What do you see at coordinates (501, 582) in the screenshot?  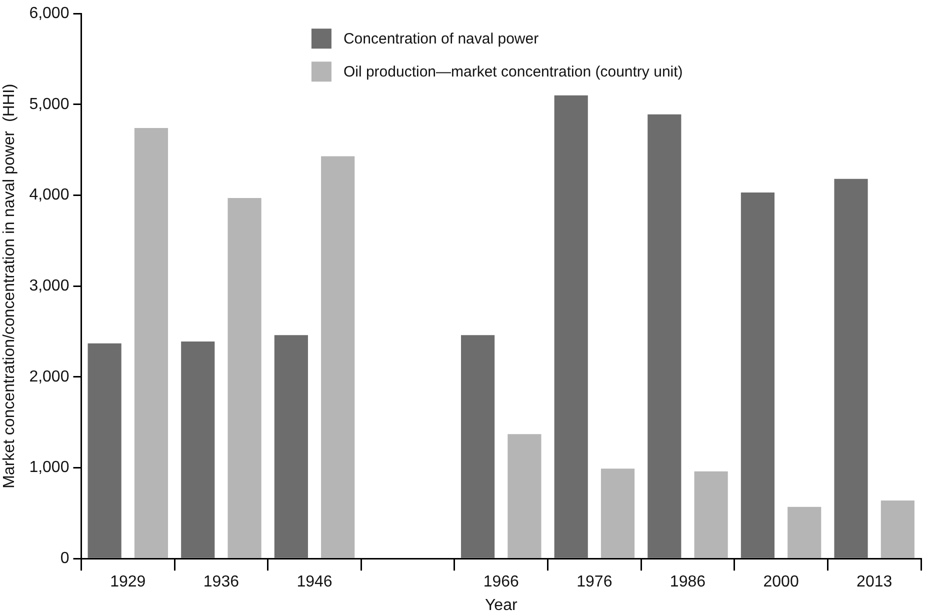 I see `x-tick-label: 1966` at bounding box center [501, 582].